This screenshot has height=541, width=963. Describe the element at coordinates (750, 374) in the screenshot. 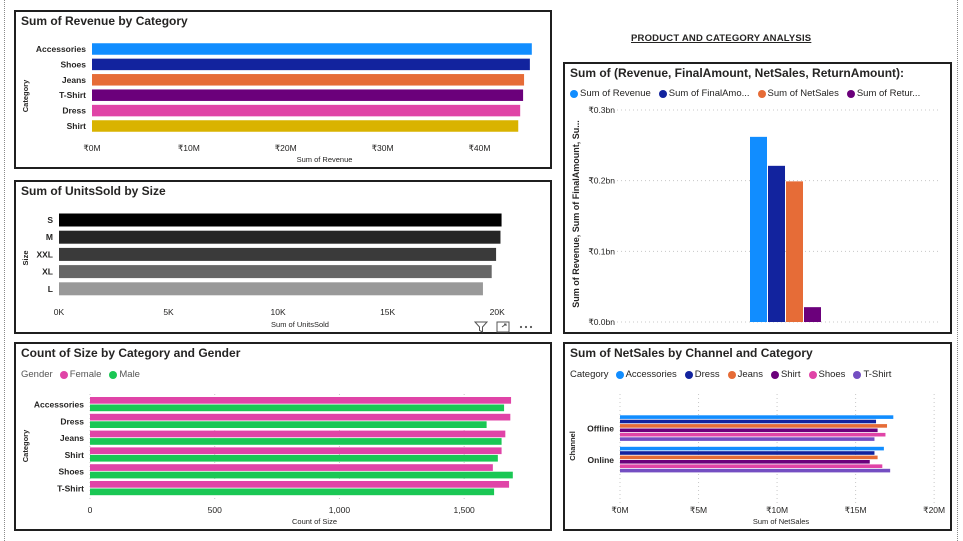

I see `legend-label: Jeans` at that location.